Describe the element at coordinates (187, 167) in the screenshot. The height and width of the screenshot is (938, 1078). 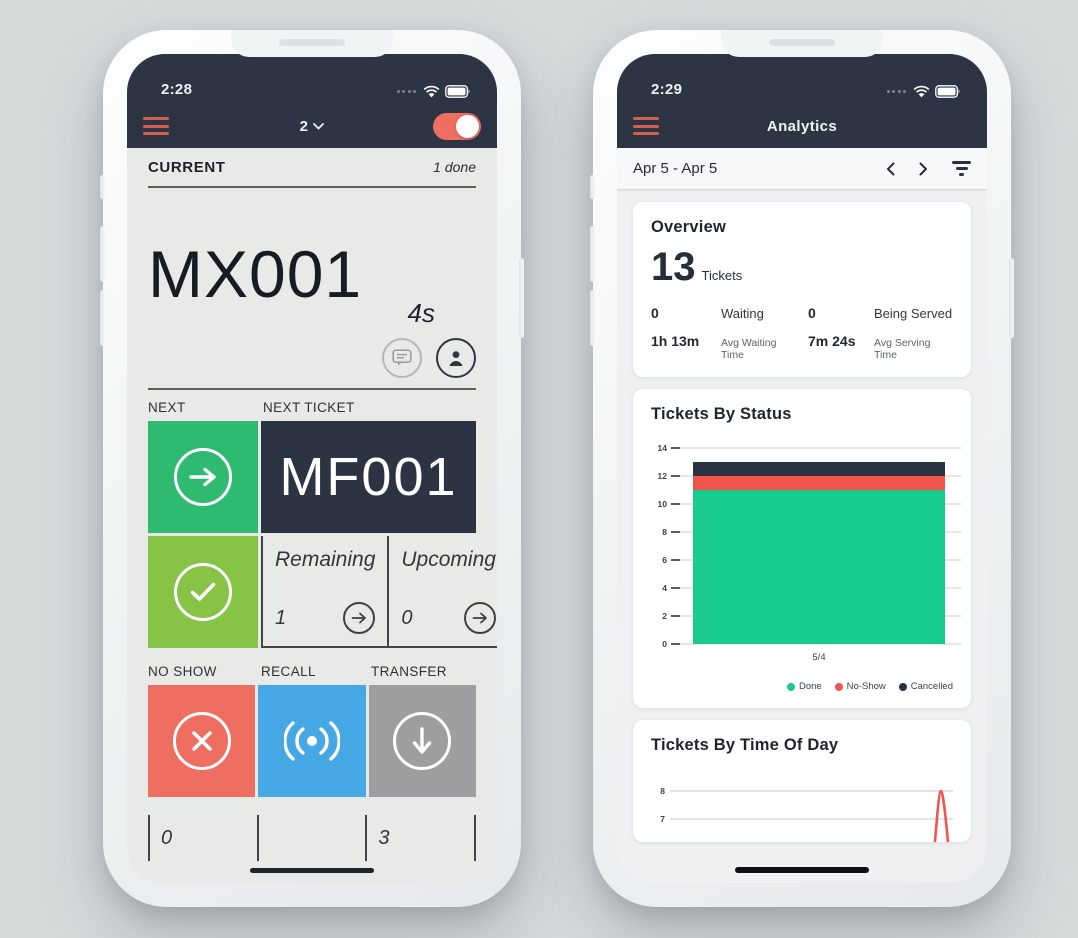
I see `current-label: CURRENT` at that location.